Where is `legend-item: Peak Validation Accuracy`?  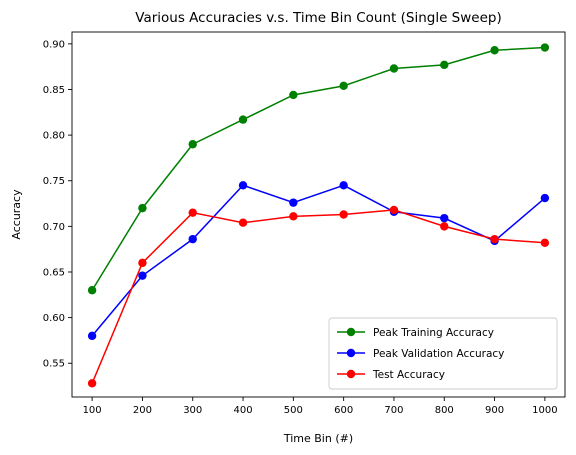
legend-item: Peak Validation Accuracy is located at coordinates (420, 354).